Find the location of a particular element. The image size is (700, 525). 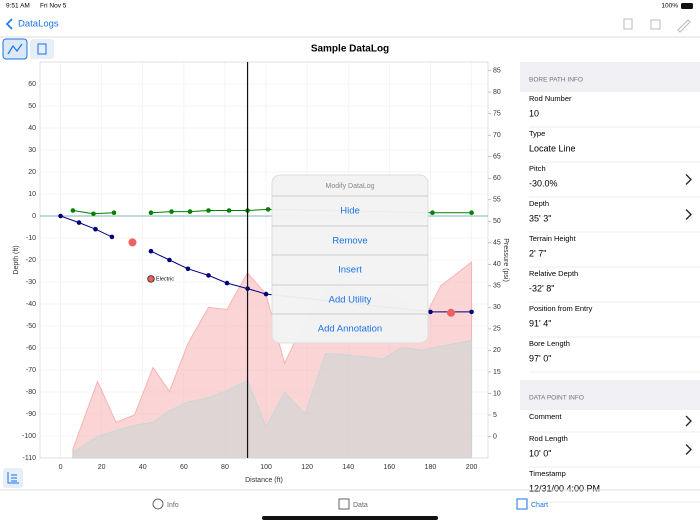

y-tick-label: -50 is located at coordinates (31, 326).